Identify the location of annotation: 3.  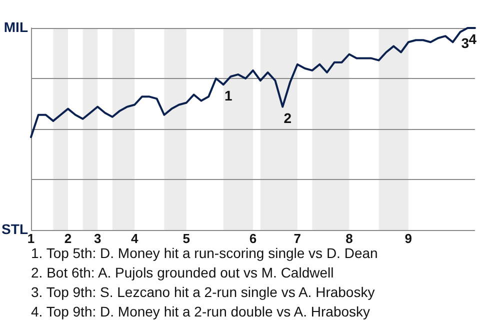
(465, 43).